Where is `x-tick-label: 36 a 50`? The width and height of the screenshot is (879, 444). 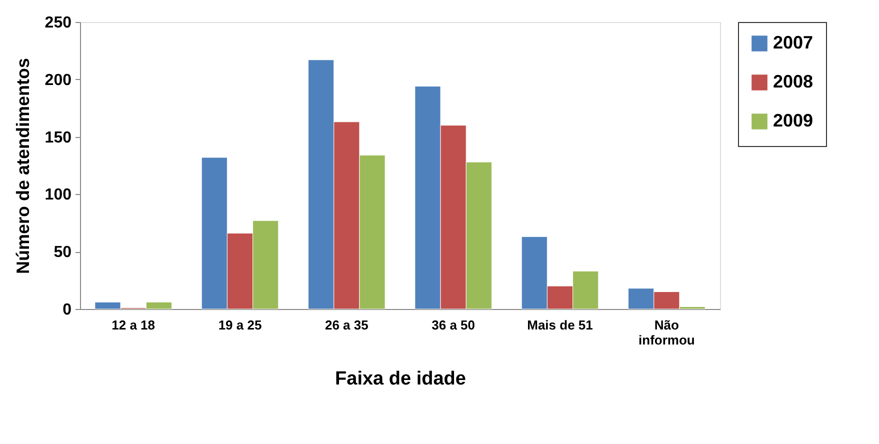 x-tick-label: 36 a 50 is located at coordinates (454, 325).